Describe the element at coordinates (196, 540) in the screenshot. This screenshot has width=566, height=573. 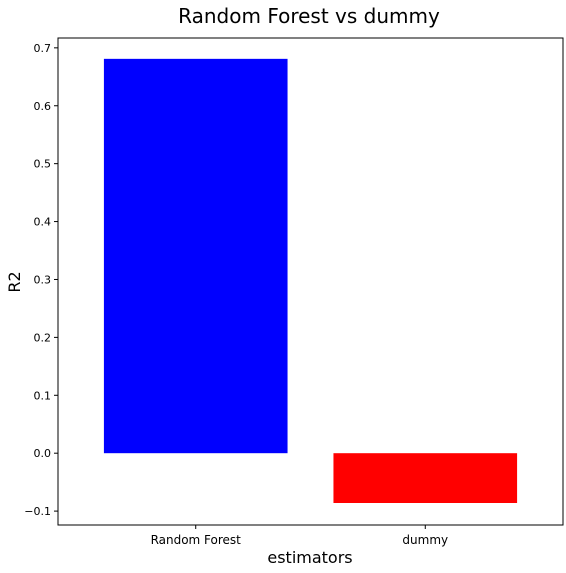
I see `x-tick-label: Random Forest` at that location.